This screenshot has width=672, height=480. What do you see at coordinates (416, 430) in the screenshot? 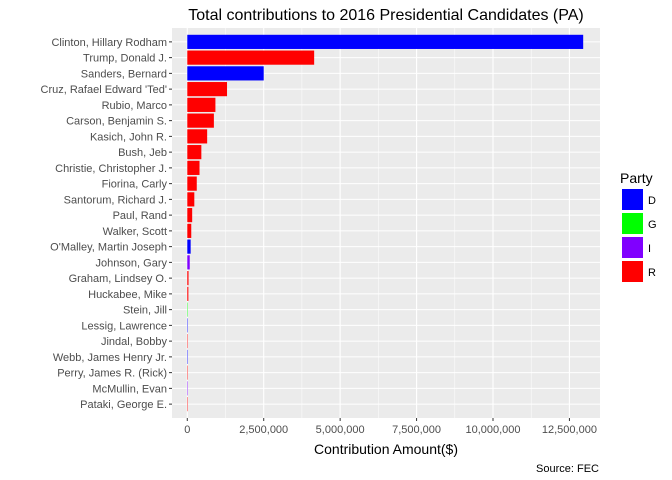
I see `x-tick-label: 7,500,000` at bounding box center [416, 430].